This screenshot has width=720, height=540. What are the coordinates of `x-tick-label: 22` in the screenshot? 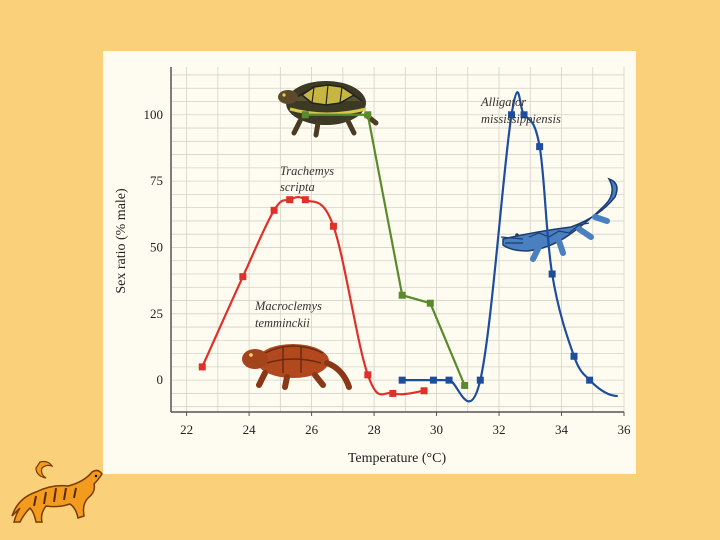 It's located at (186, 429).